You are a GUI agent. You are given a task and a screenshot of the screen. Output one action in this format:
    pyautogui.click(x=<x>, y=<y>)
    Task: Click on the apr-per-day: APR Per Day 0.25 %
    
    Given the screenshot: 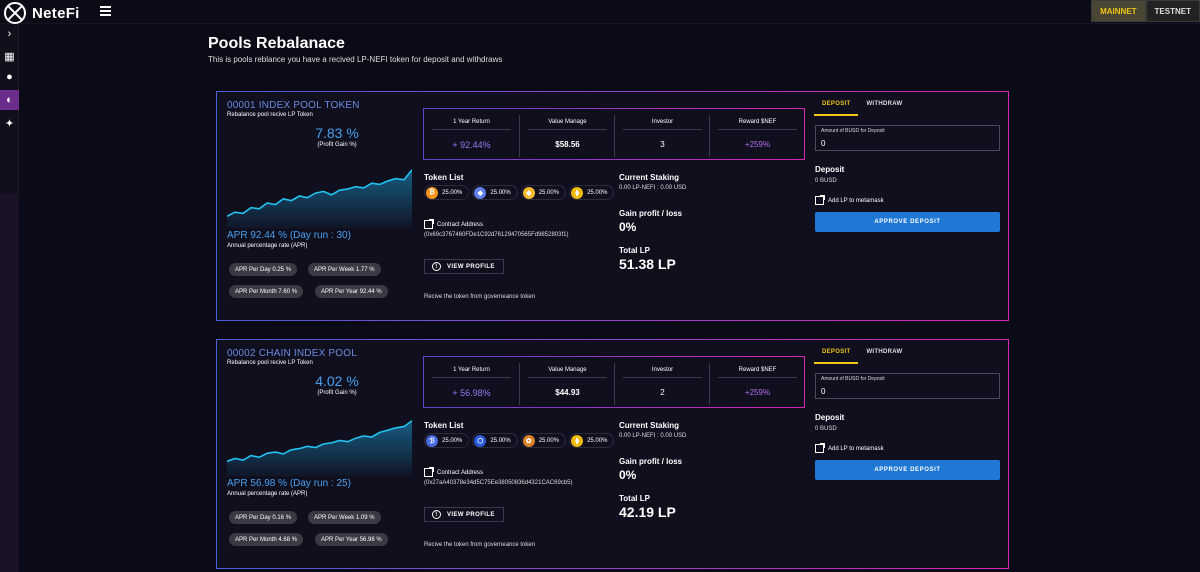 What is the action you would take?
    pyautogui.click(x=263, y=269)
    